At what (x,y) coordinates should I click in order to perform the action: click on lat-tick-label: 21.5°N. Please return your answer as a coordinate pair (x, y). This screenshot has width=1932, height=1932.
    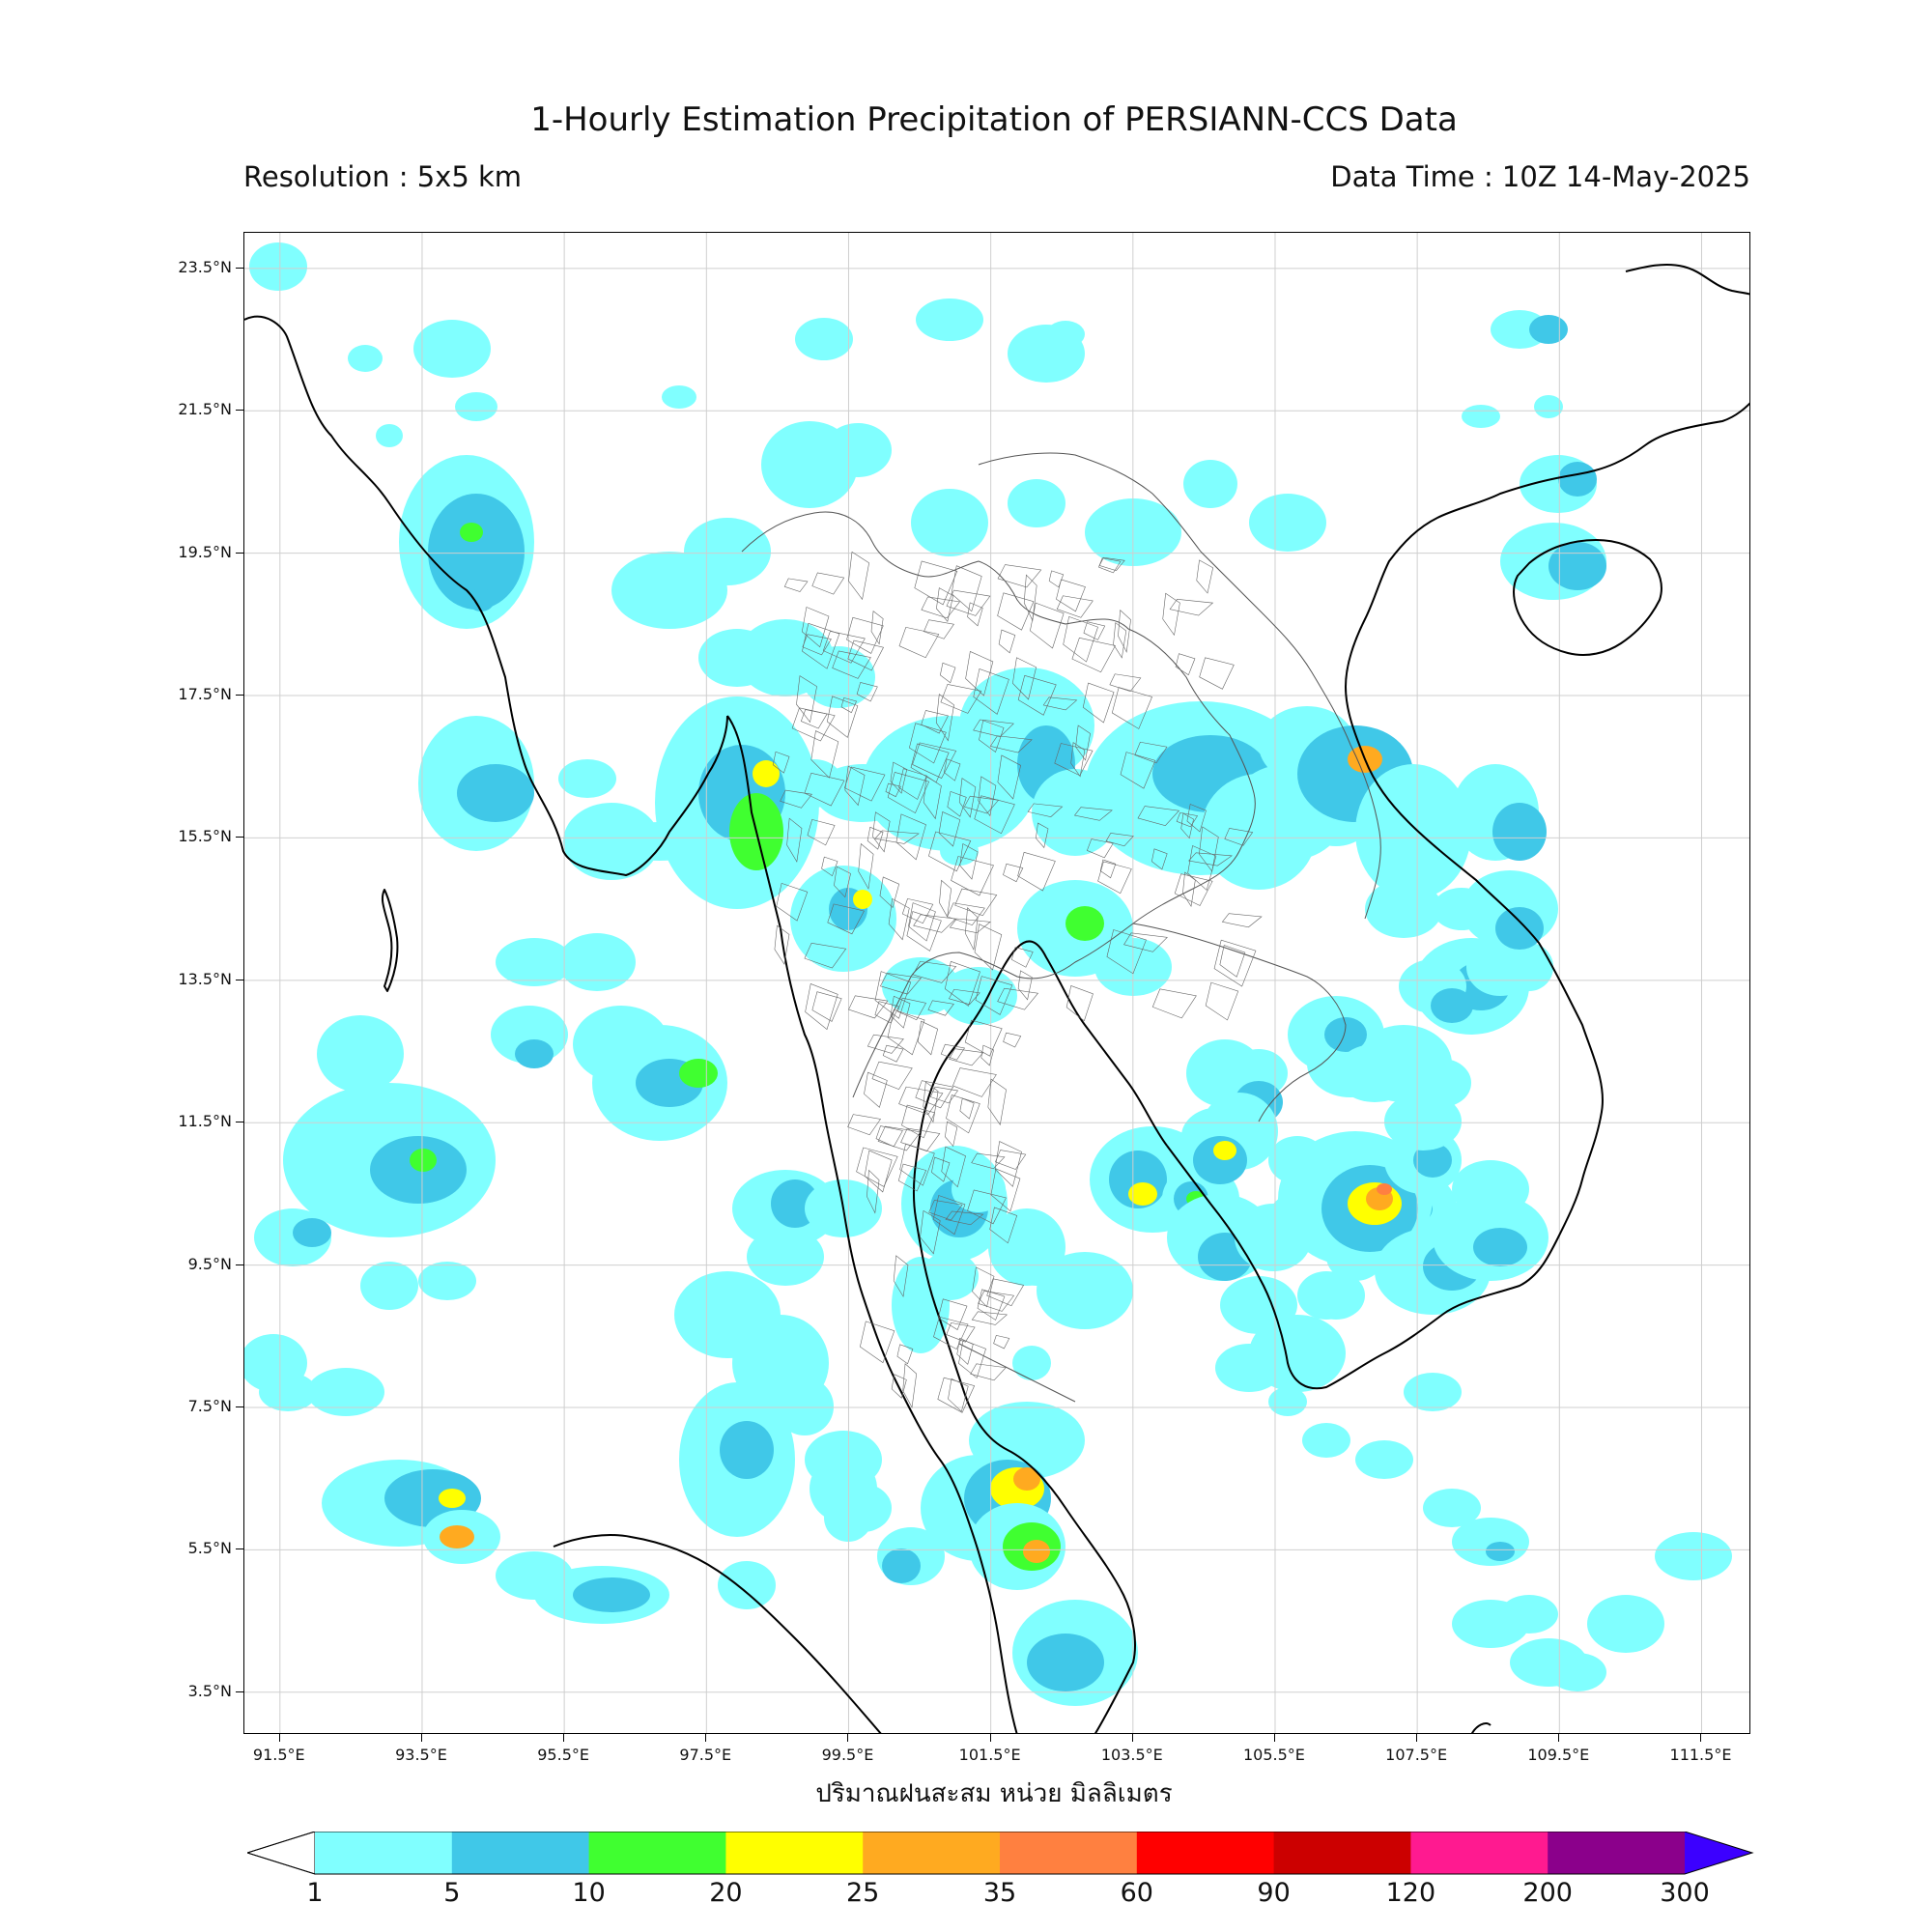
    Looking at the image, I should click on (205, 409).